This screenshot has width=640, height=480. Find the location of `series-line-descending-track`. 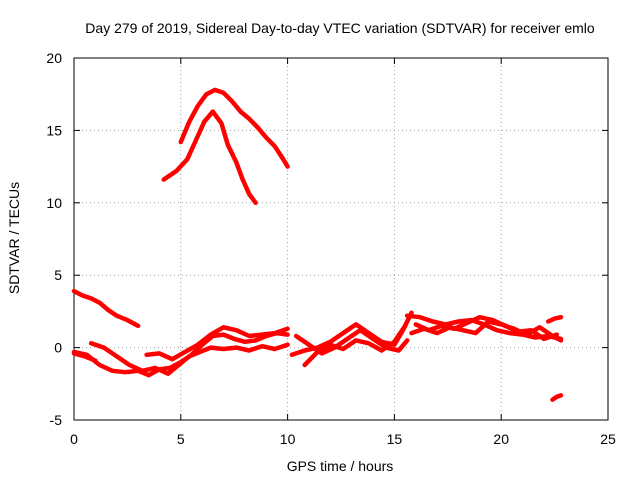

series-line-descending-track is located at coordinates (106, 308).